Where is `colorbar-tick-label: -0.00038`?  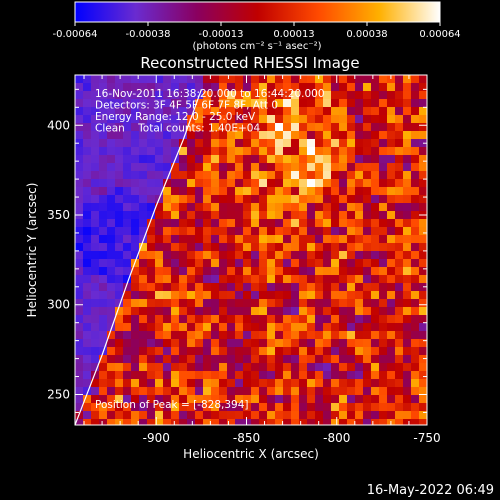
colorbar-tick-label: -0.00038 is located at coordinates (148, 34).